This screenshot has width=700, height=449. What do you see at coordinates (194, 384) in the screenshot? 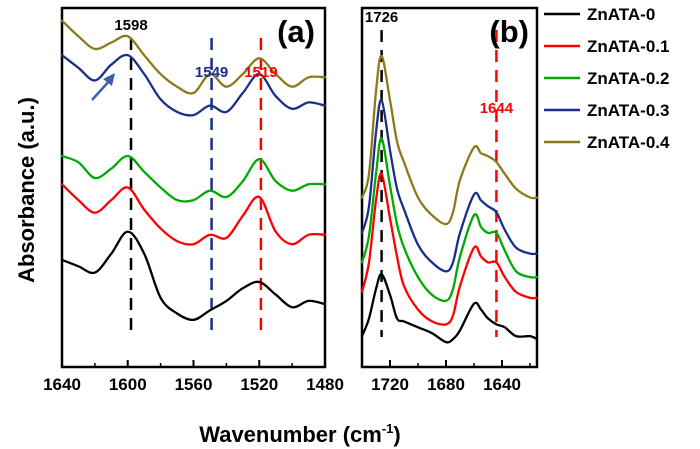
I see `x-tick-label: 1560` at bounding box center [194, 384].